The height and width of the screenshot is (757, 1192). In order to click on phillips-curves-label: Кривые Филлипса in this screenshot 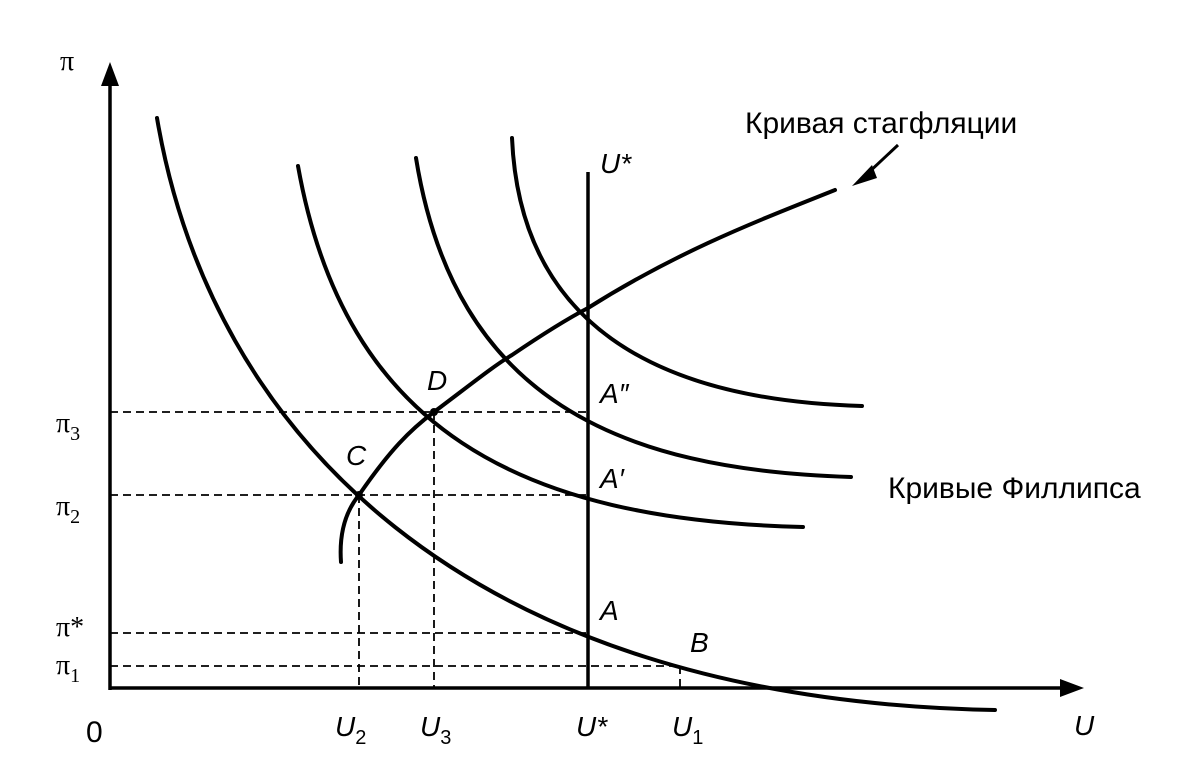, I will do `click(1014, 488)`.